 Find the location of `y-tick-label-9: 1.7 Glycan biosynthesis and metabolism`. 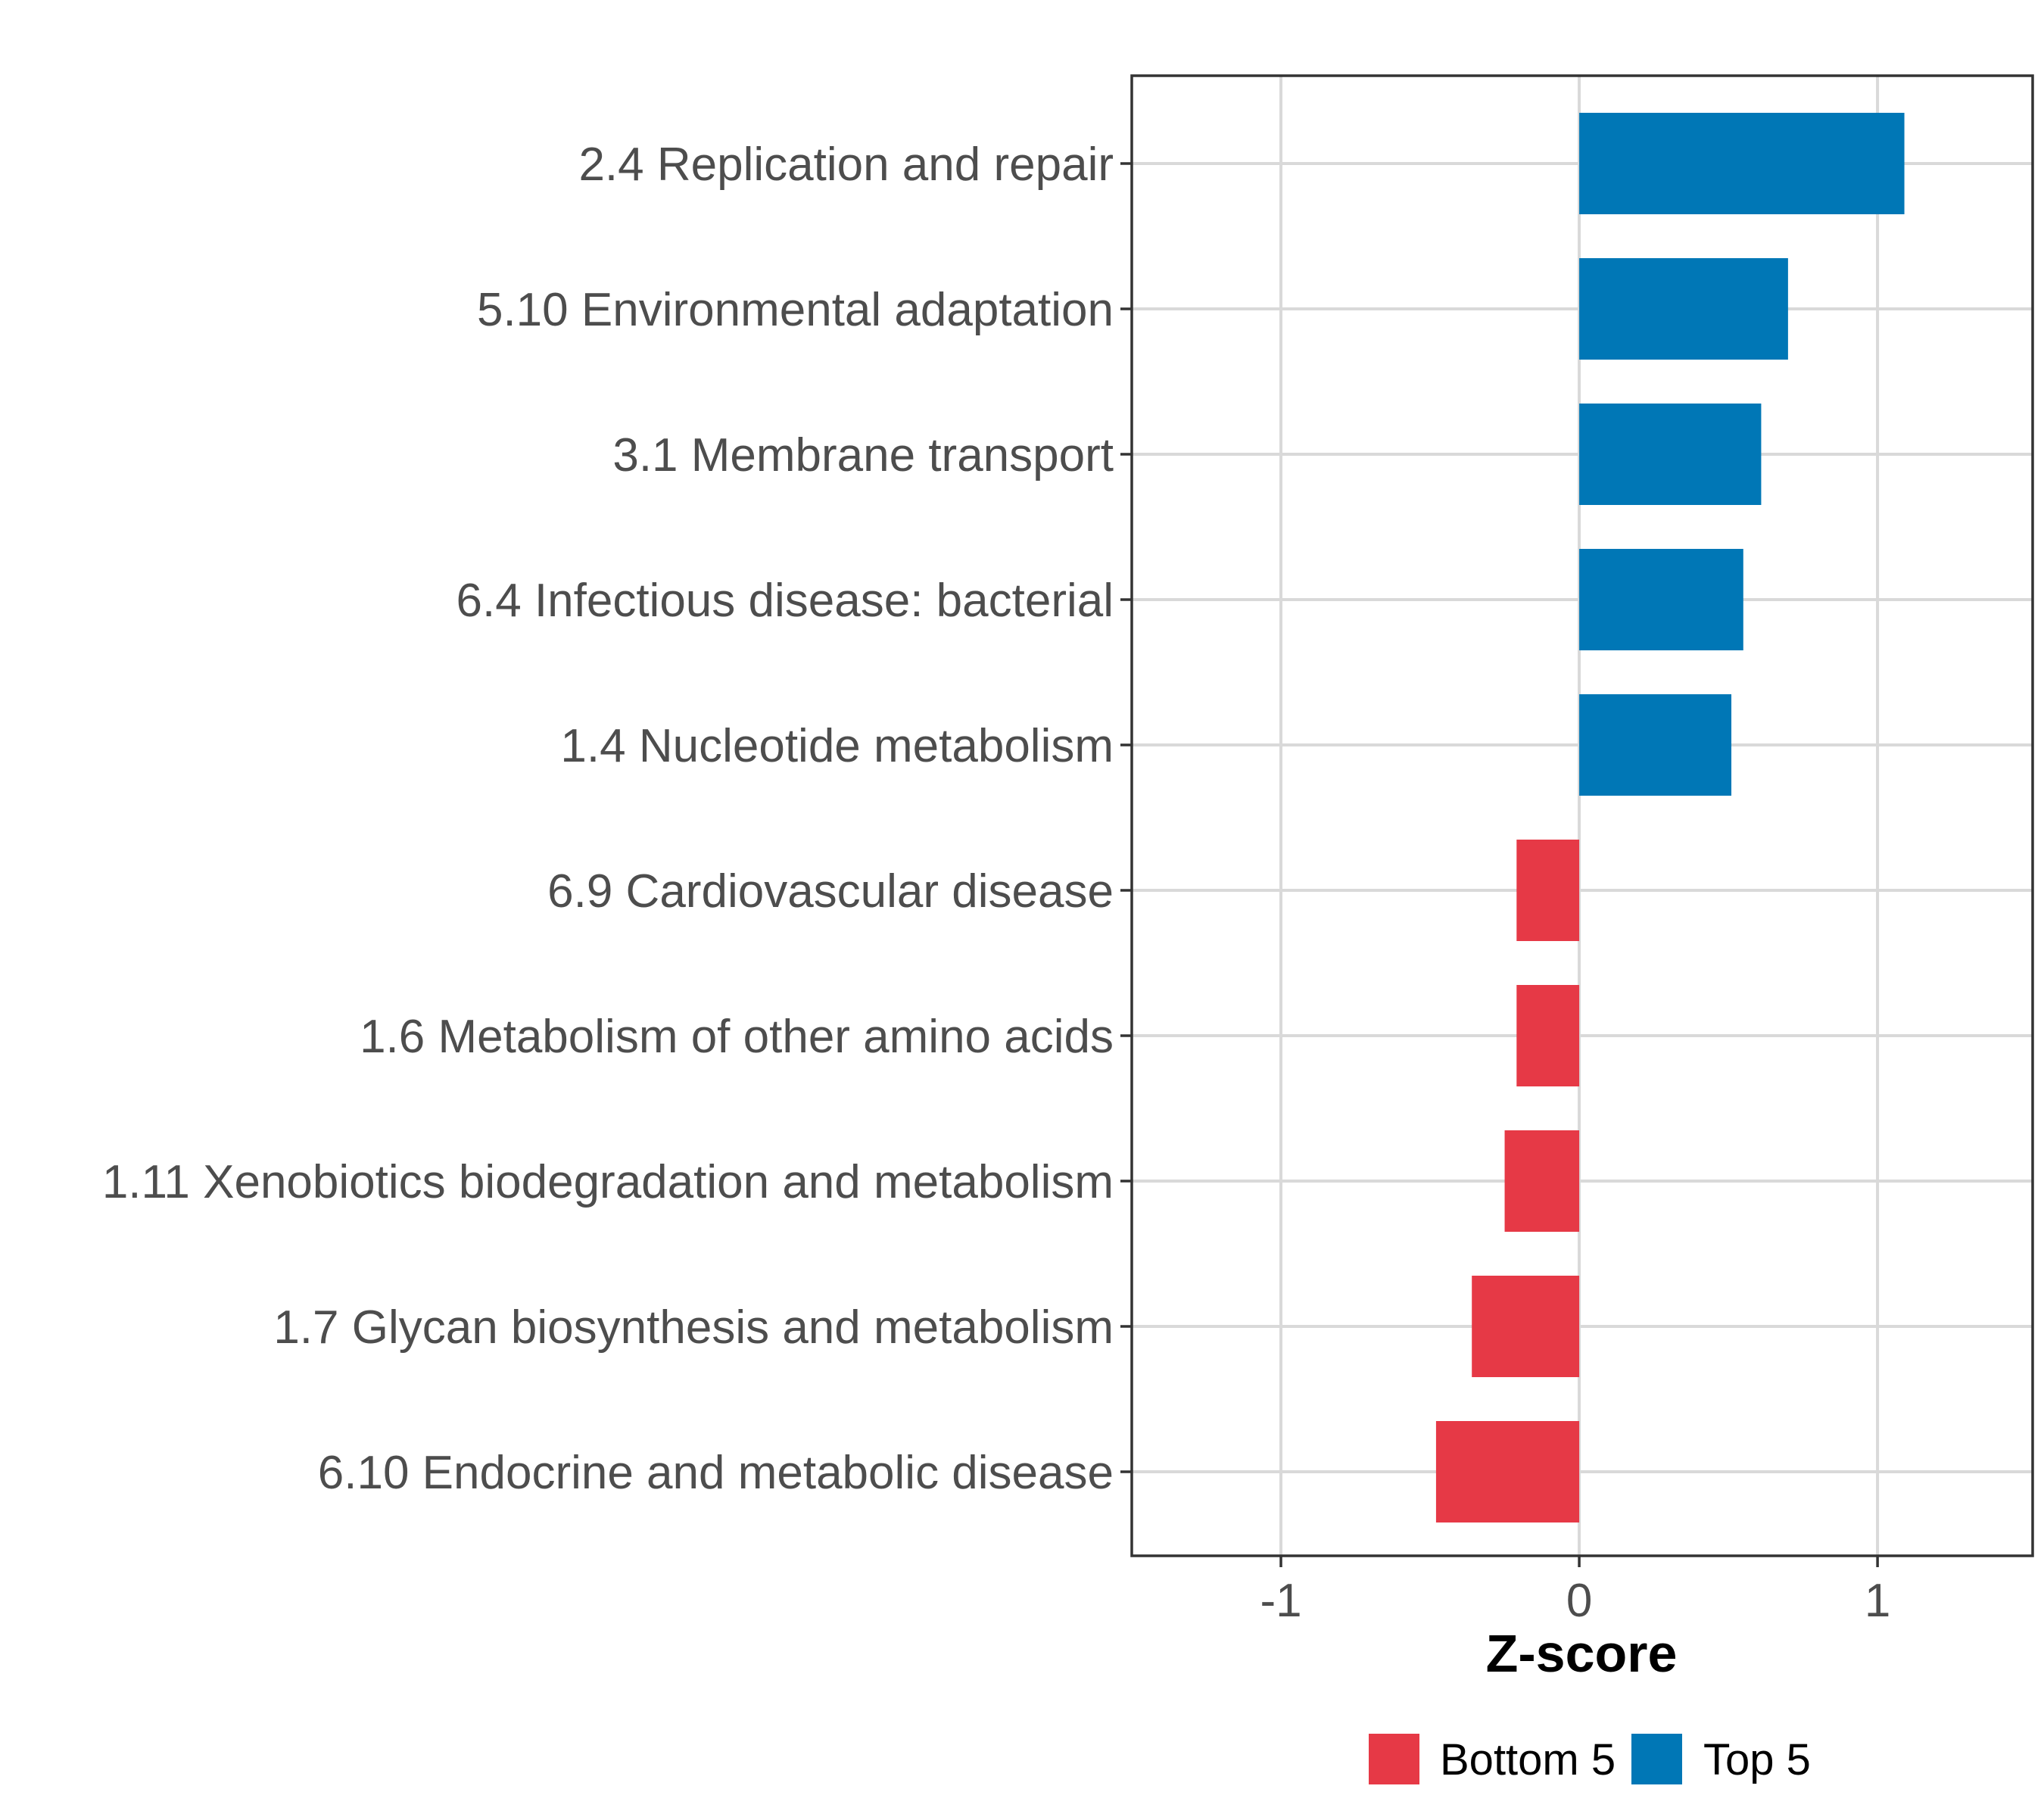

y-tick-label-9: 1.7 Glycan biosynthesis and metabolism is located at coordinates (693, 1327).